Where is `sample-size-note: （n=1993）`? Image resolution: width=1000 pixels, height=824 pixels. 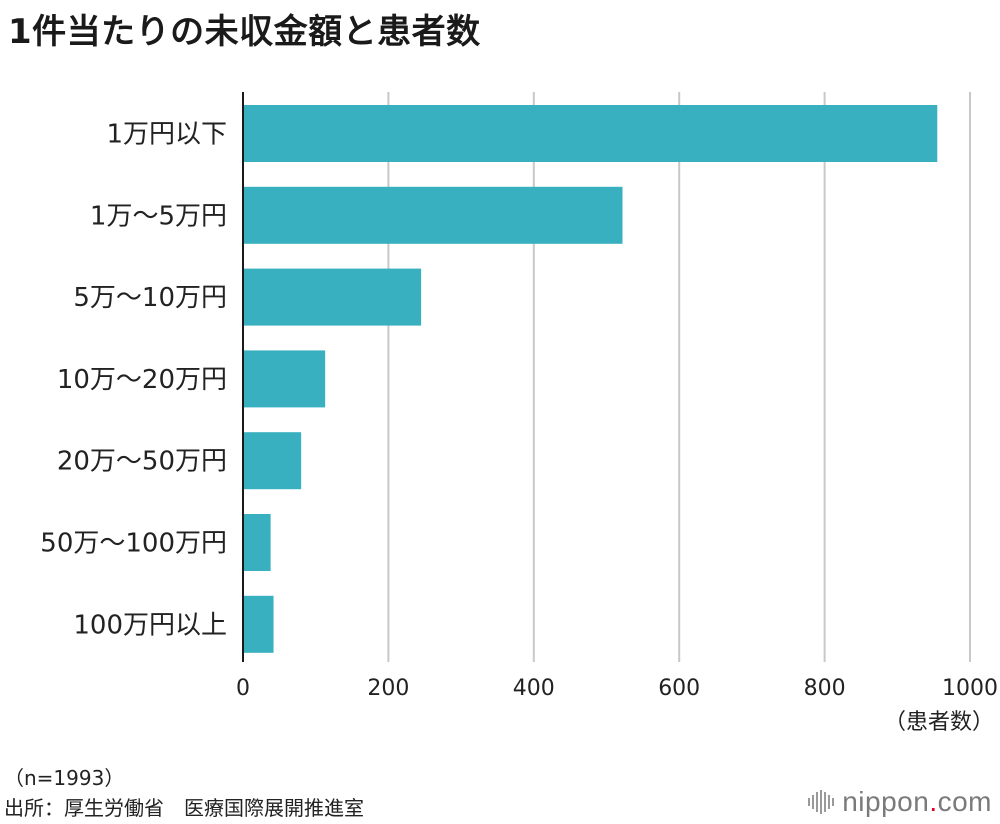
sample-size-note: （n=1993） is located at coordinates (64, 778).